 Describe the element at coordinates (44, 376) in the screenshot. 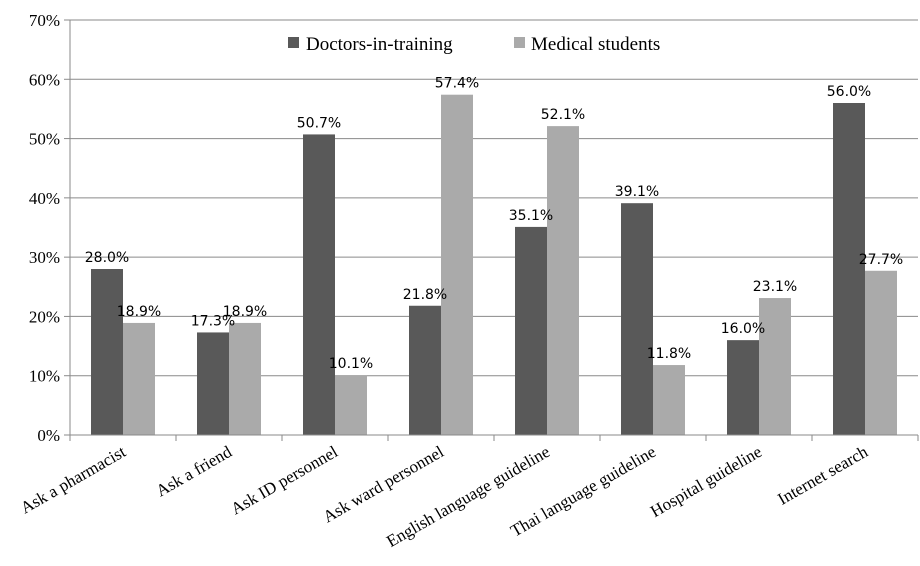

I see `y-tick-label: 10%` at that location.